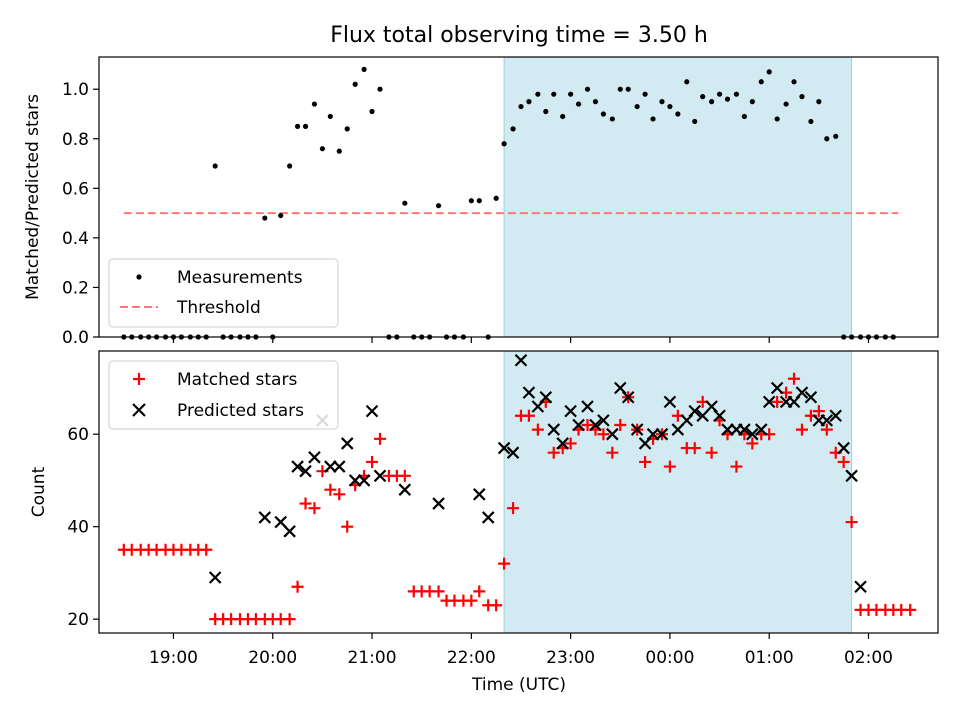  What do you see at coordinates (80, 214) in the screenshot?
I see `top-y-axis: 0.0 0.2 0.4 0.6 0.8 1.0` at bounding box center [80, 214].